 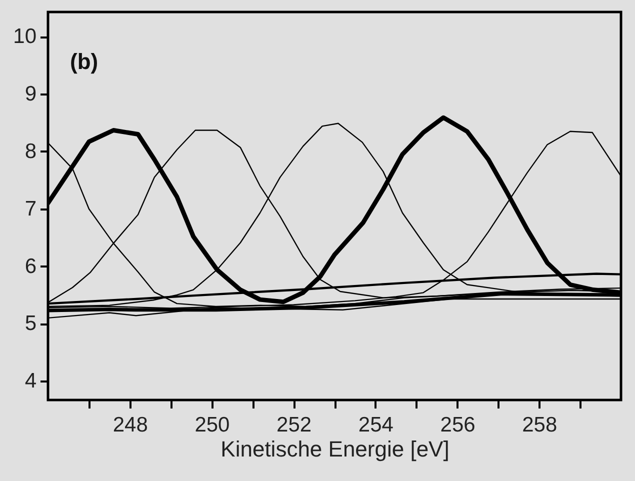 I want to click on x-tick-label: 254, so click(x=376, y=425).